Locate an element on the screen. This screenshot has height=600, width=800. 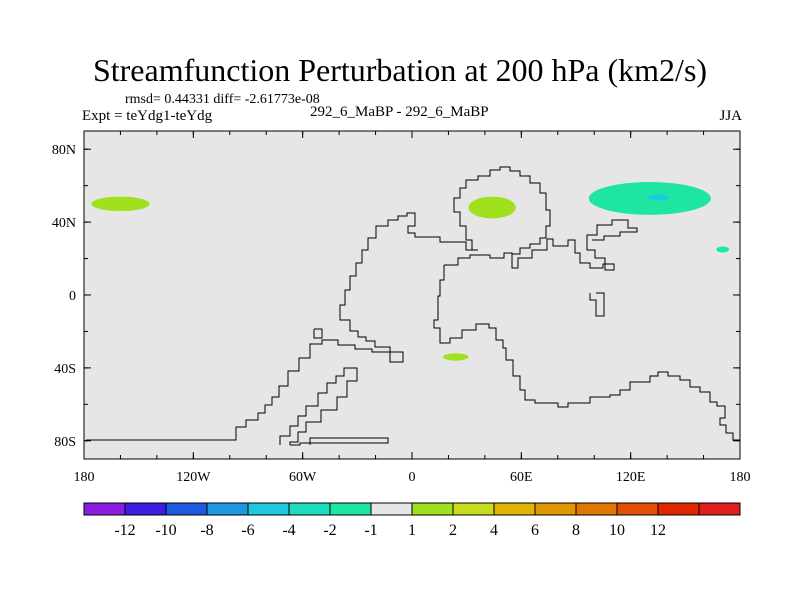
colorbar-label: 4 is located at coordinates (494, 530).